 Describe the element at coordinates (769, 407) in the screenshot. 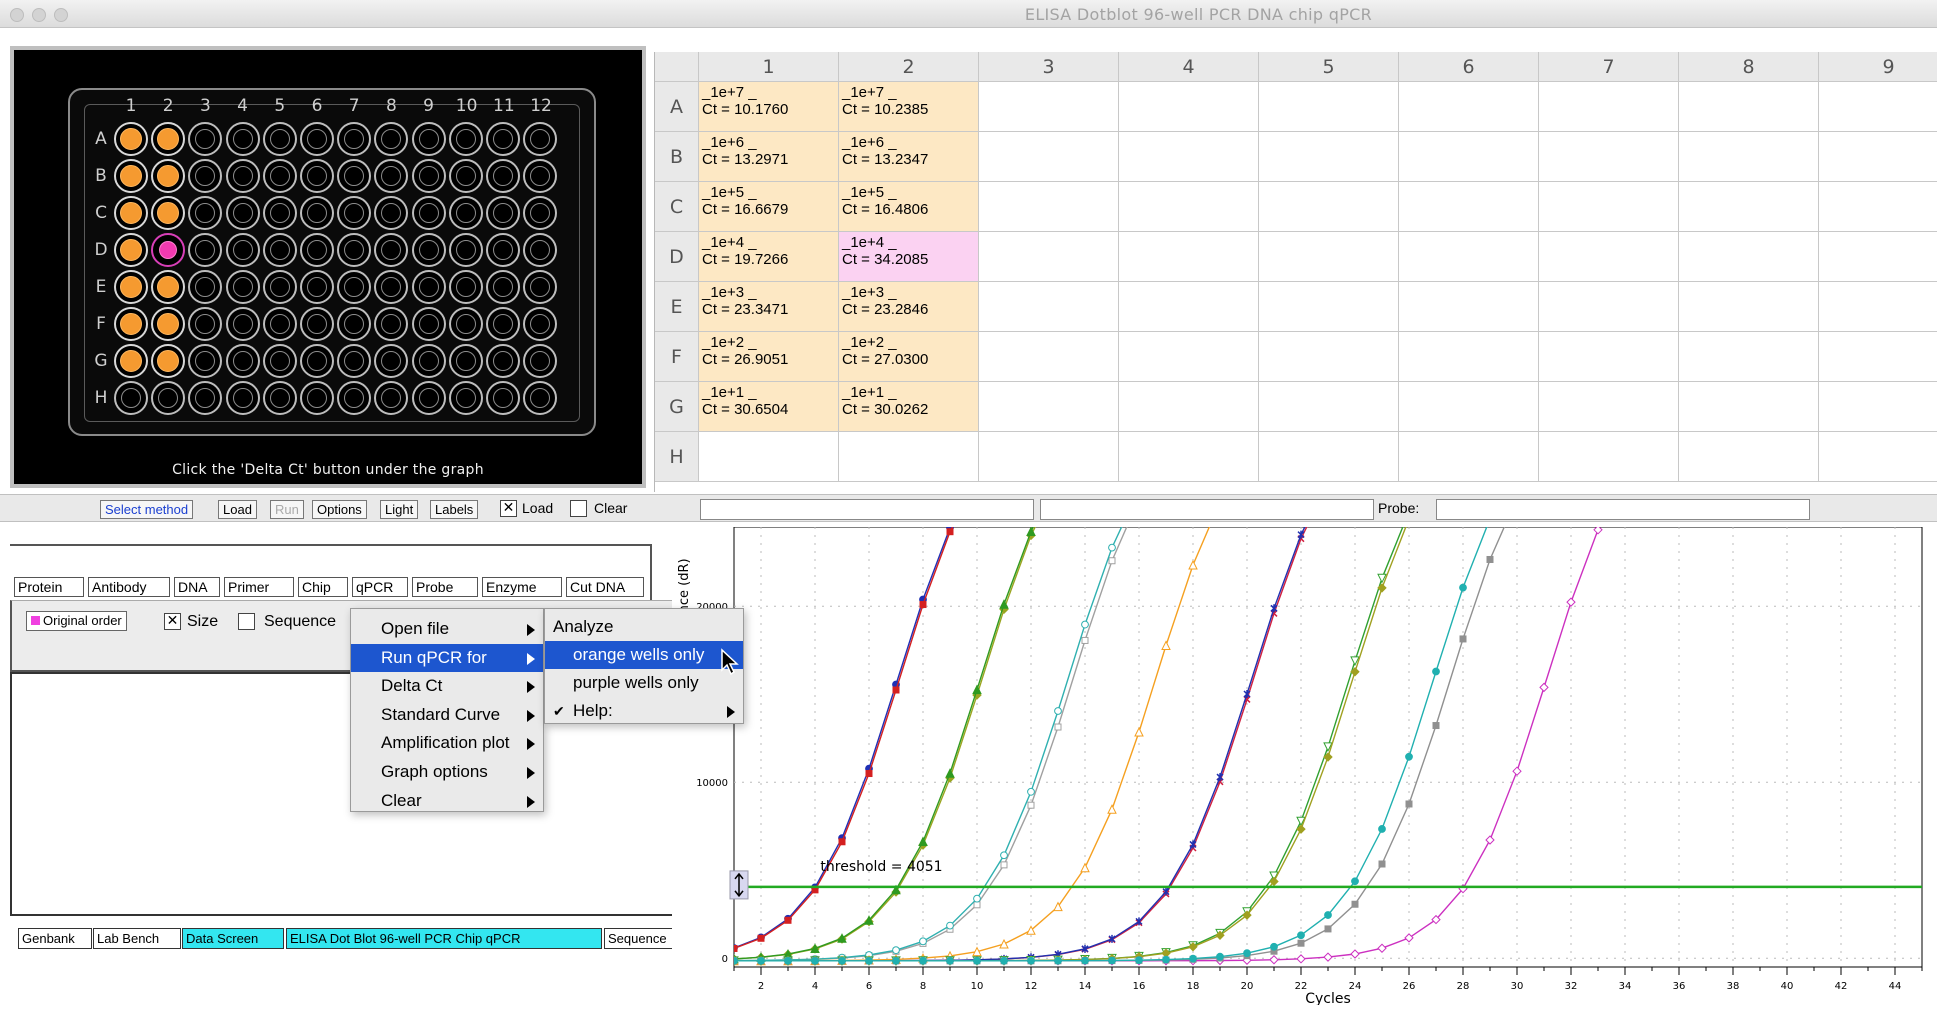

I see `grid-cell: _1e+1 _ Ct = 30.6504` at that location.